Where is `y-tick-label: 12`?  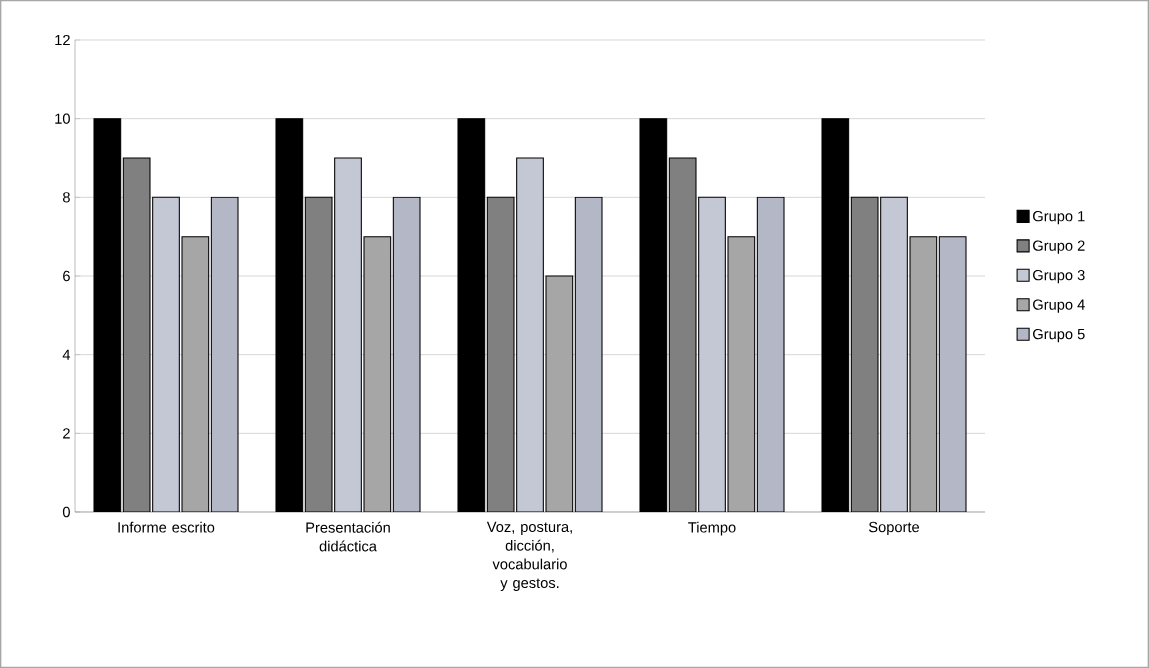 y-tick-label: 12 is located at coordinates (62, 40).